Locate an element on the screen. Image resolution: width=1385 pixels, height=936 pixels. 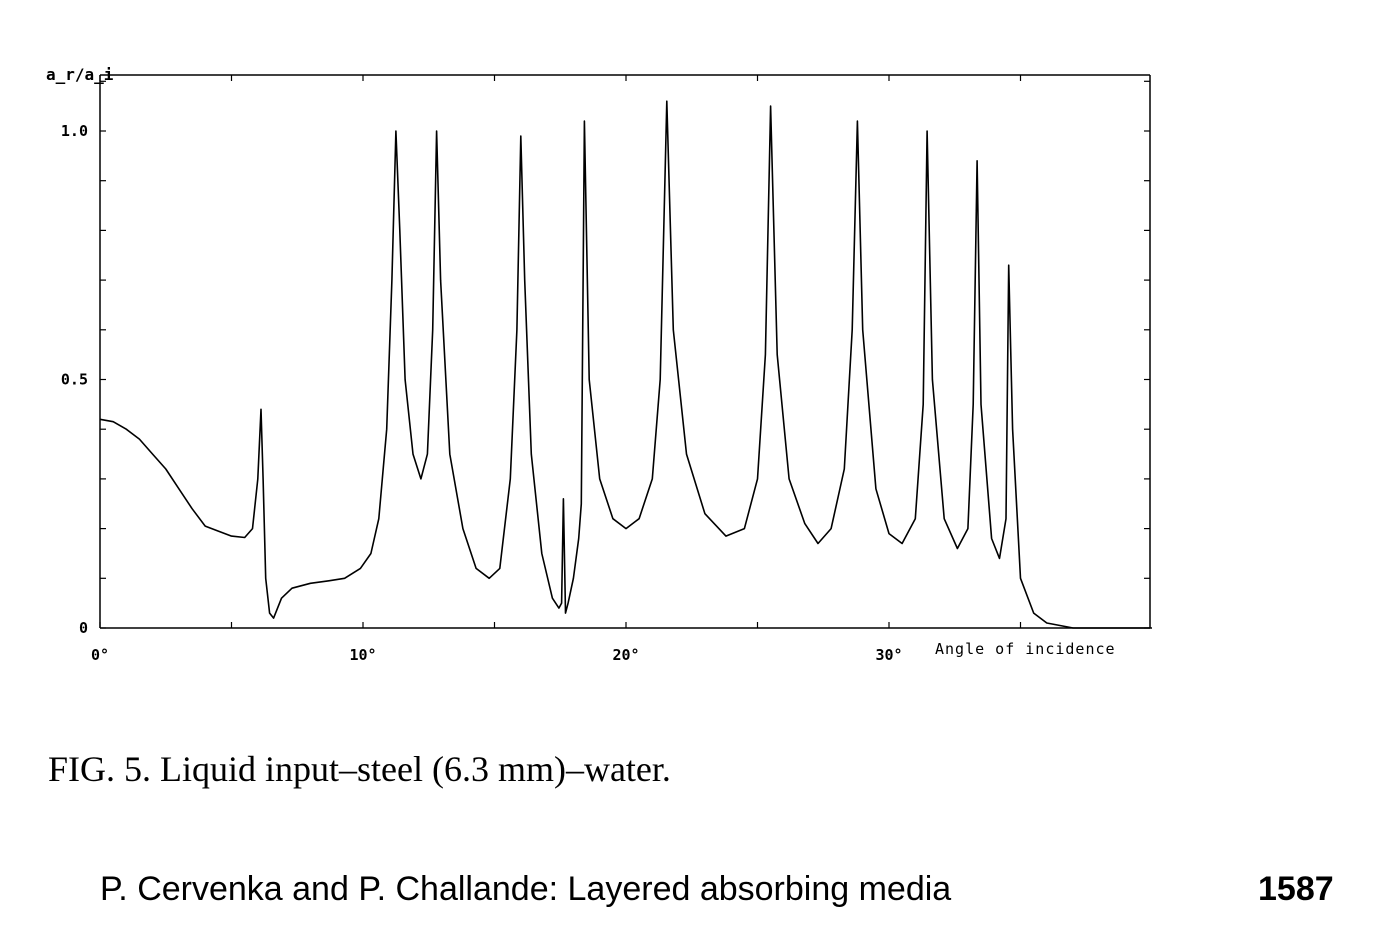
y-axis-ticks: 0 0.5 1.0 is located at coordinates (74, 379).